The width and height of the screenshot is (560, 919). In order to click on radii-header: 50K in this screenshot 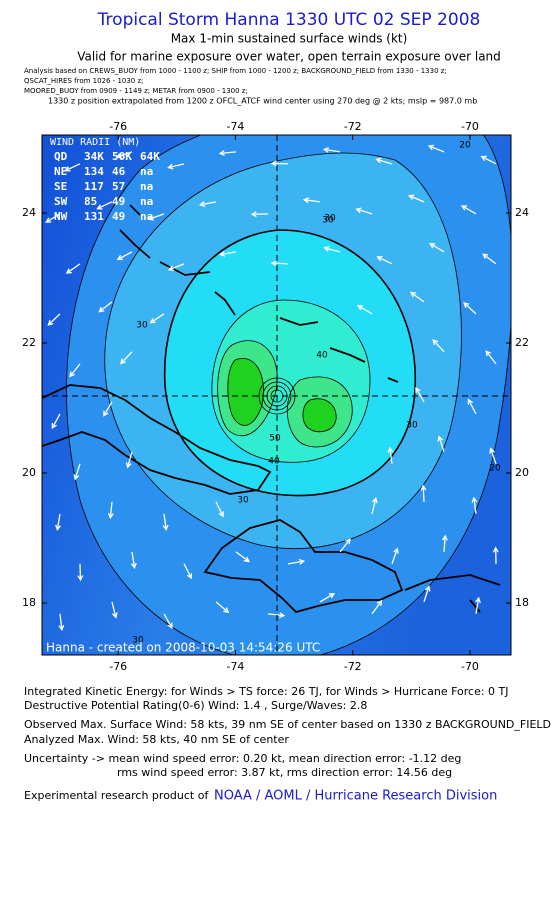, I will do `click(122, 156)`.